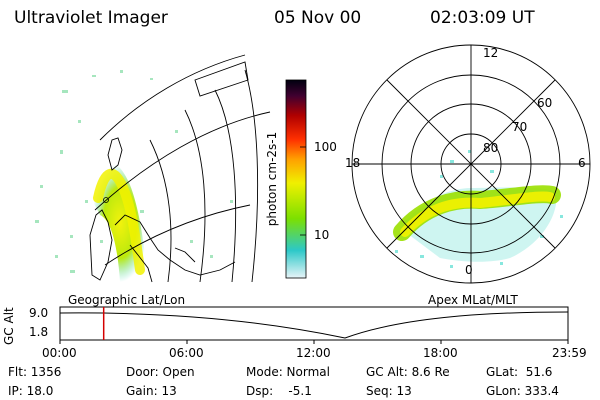  Describe the element at coordinates (569, 353) in the screenshot. I see `orbit-xtick-4: 23:59` at that location.